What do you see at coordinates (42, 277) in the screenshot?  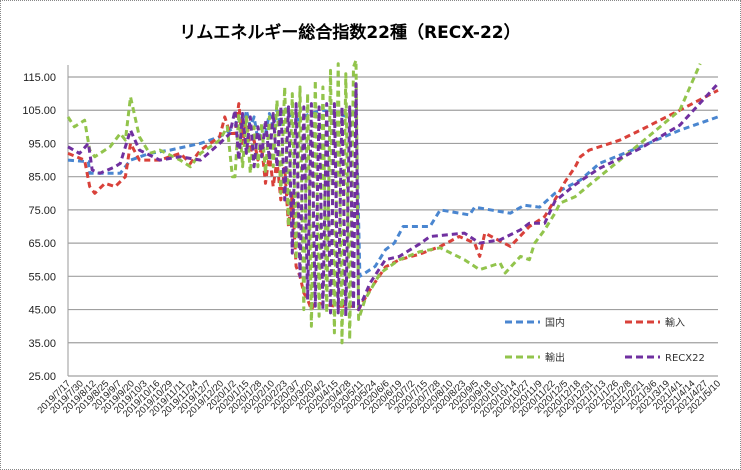 I see `y-tick-label: 55.00` at bounding box center [42, 277].